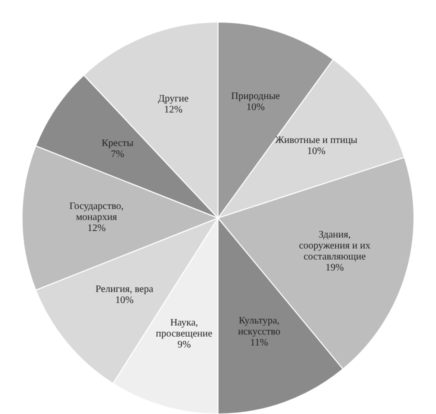 The image size is (436, 414). Describe the element at coordinates (184, 329) in the screenshot. I see `slice-label: Наука, просвещение` at that location.